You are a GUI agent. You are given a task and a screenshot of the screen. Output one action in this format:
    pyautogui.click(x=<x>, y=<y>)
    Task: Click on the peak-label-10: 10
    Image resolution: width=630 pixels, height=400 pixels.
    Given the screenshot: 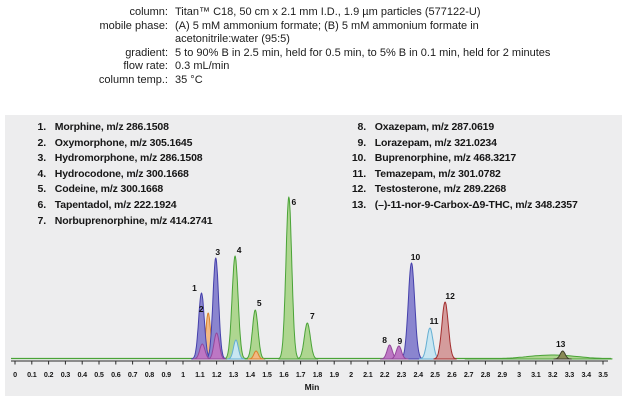 What is the action you would take?
    pyautogui.click(x=416, y=257)
    